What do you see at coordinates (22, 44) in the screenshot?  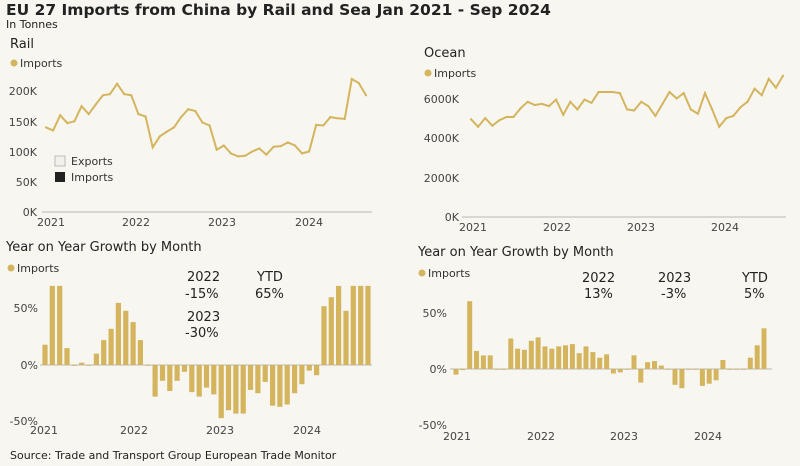 I see `rail-panel-title: Rail` at bounding box center [22, 44].